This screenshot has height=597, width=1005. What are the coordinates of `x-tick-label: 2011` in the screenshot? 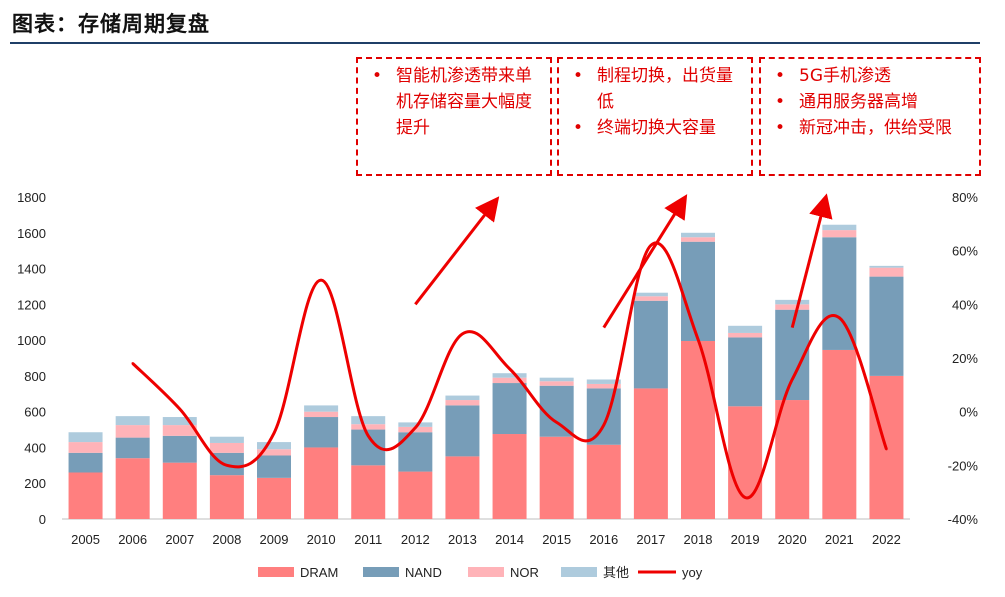 It's located at (368, 539).